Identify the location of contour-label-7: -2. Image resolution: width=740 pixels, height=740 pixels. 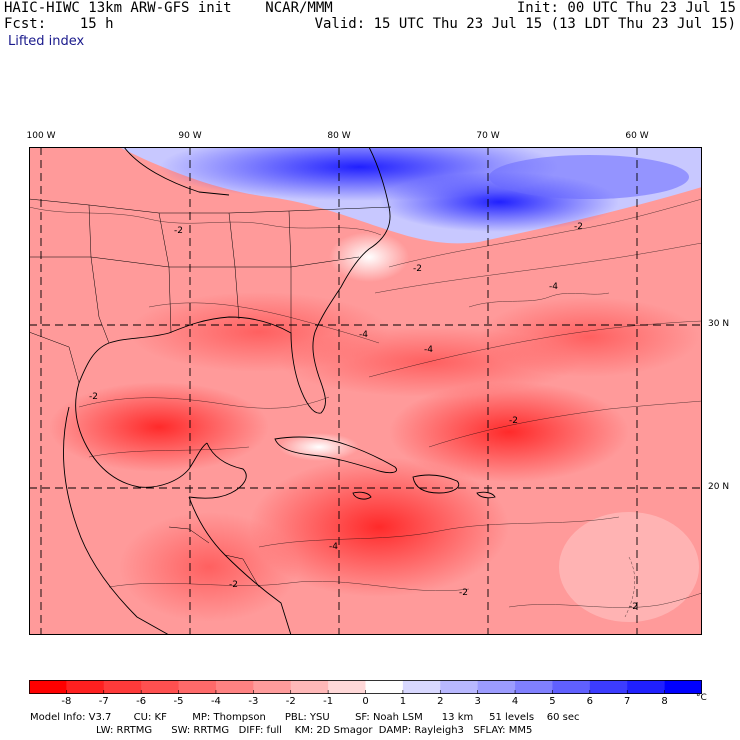
(513, 421).